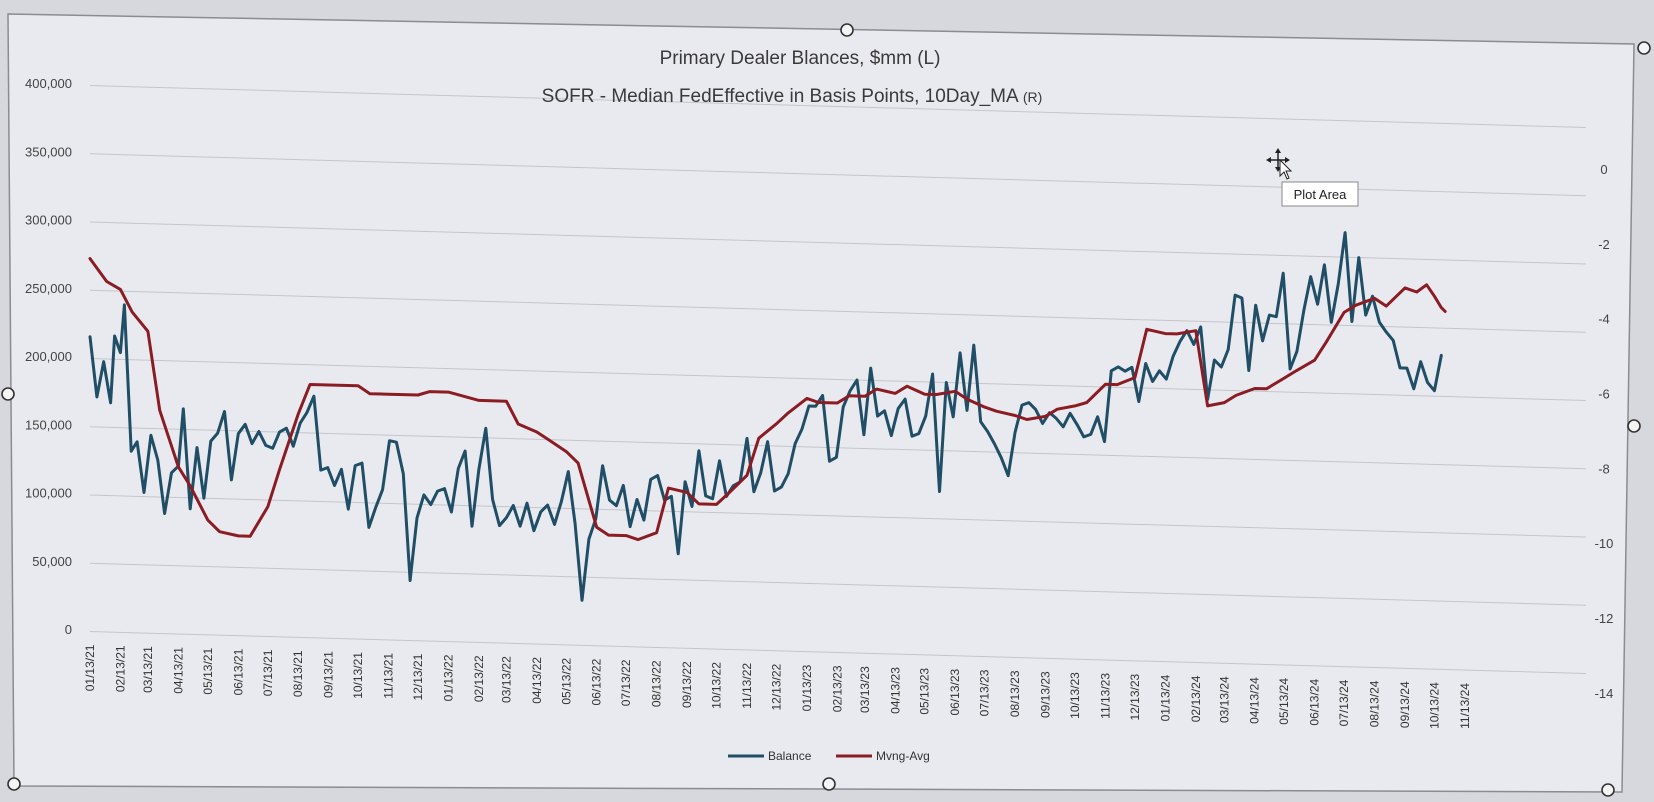 This screenshot has width=1654, height=802. Describe the element at coordinates (1634, 426) in the screenshot. I see `handle-middle-right` at that location.